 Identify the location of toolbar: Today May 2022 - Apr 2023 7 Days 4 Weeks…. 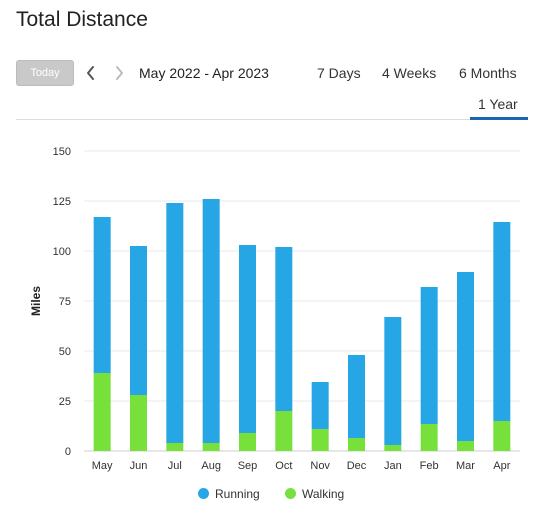
(272, 86).